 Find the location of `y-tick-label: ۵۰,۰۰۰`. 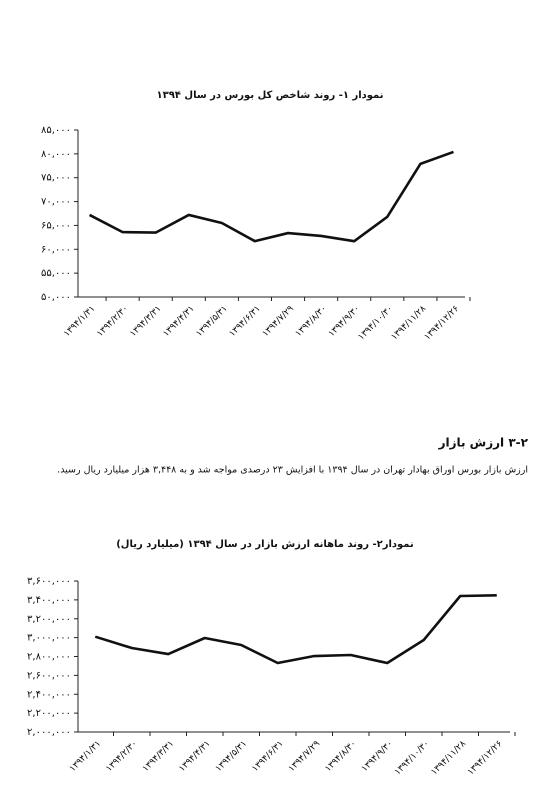

y-tick-label: ۵۰,۰۰۰ is located at coordinates (56, 297).